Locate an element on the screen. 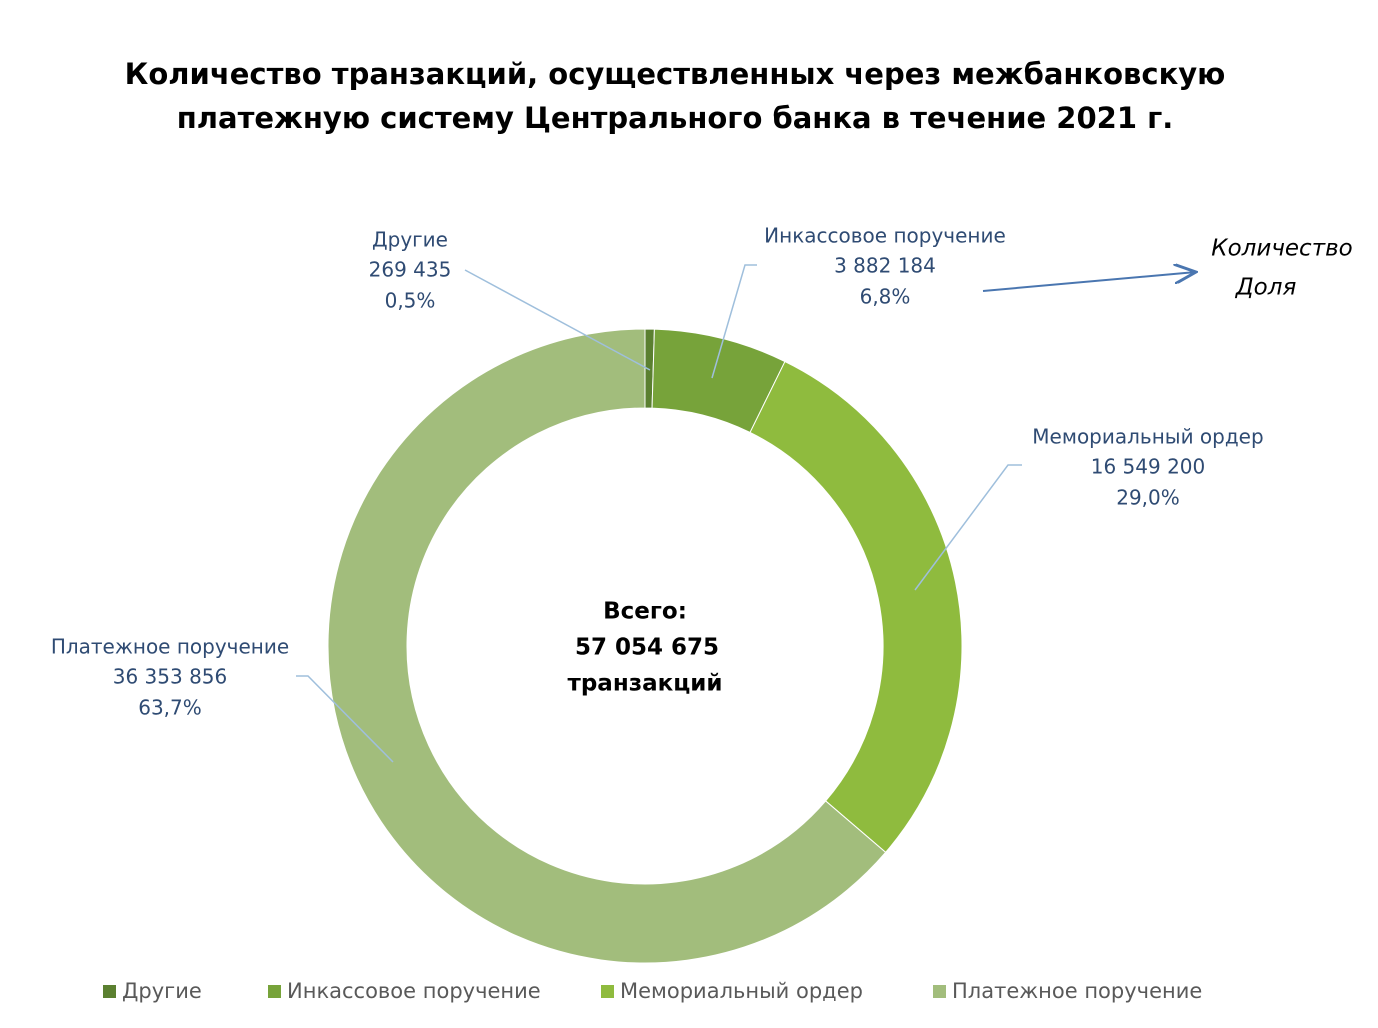 This screenshot has width=1378, height=1028. data-label-value: 16 549 200 is located at coordinates (1148, 467).